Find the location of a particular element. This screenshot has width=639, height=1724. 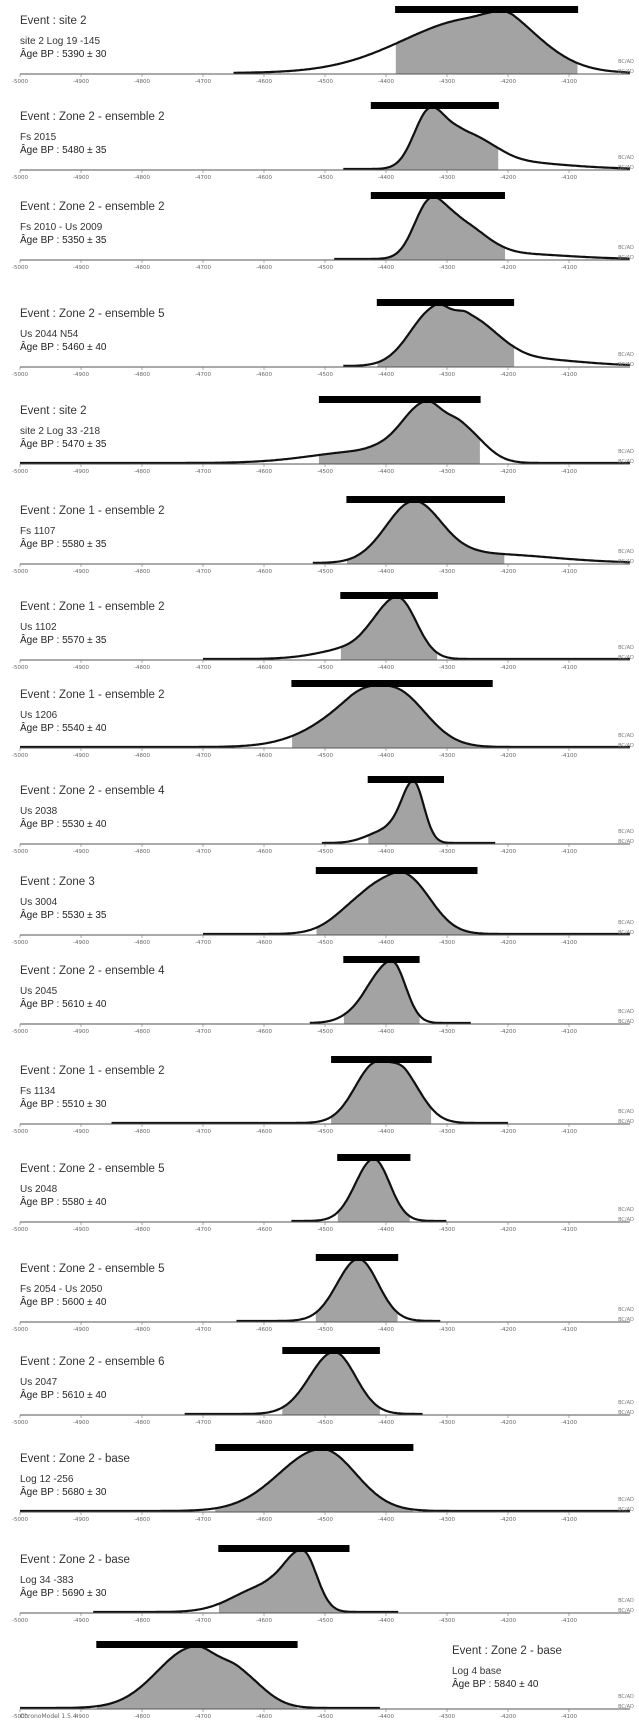

event-sample-label: Us 2038 is located at coordinates (39, 811).